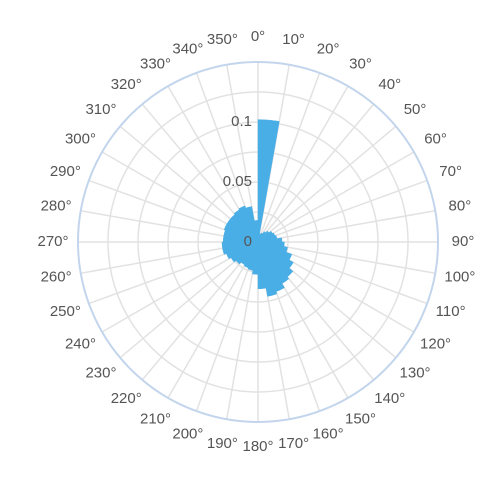 The width and height of the screenshot is (496, 486). I want to click on angular-tick-label: 130°, so click(415, 373).